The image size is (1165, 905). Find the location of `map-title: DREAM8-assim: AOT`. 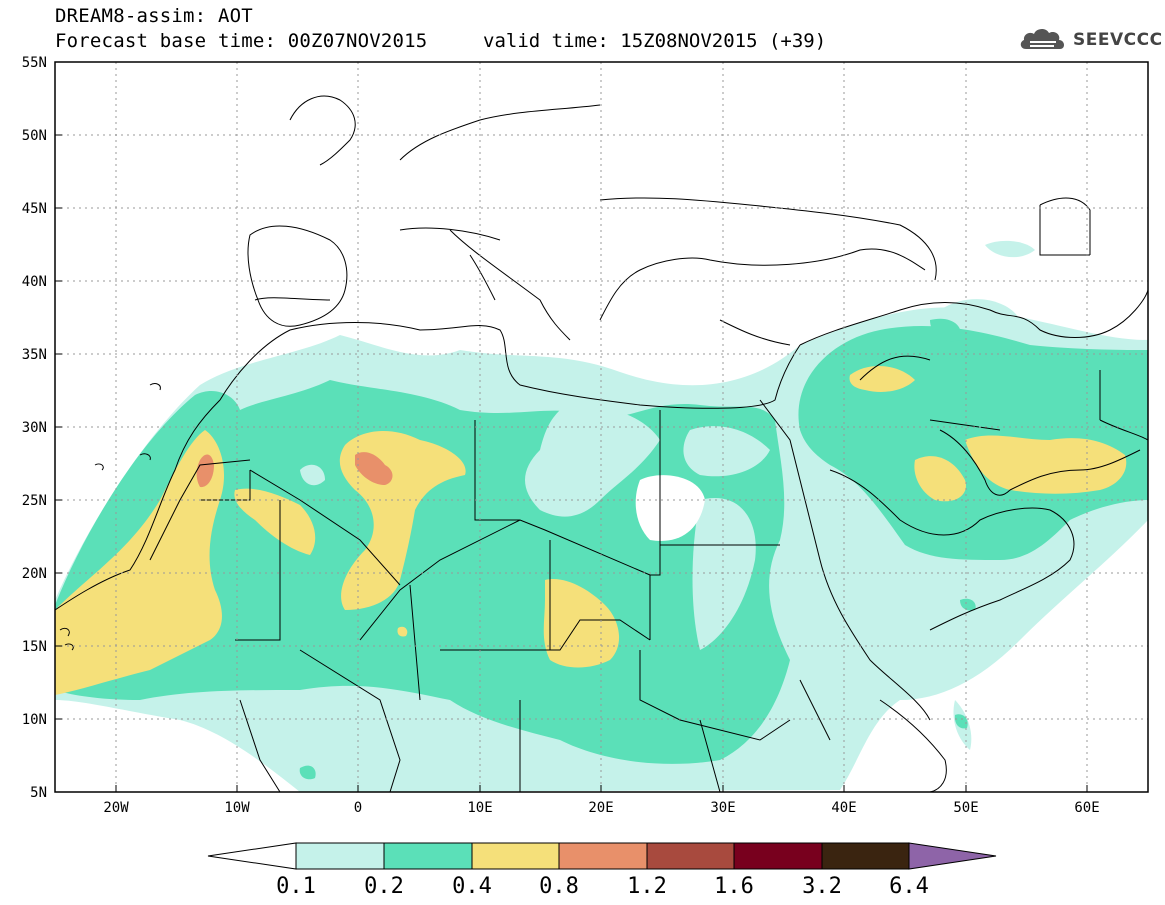

map-title: DREAM8-assim: AOT is located at coordinates (154, 16).